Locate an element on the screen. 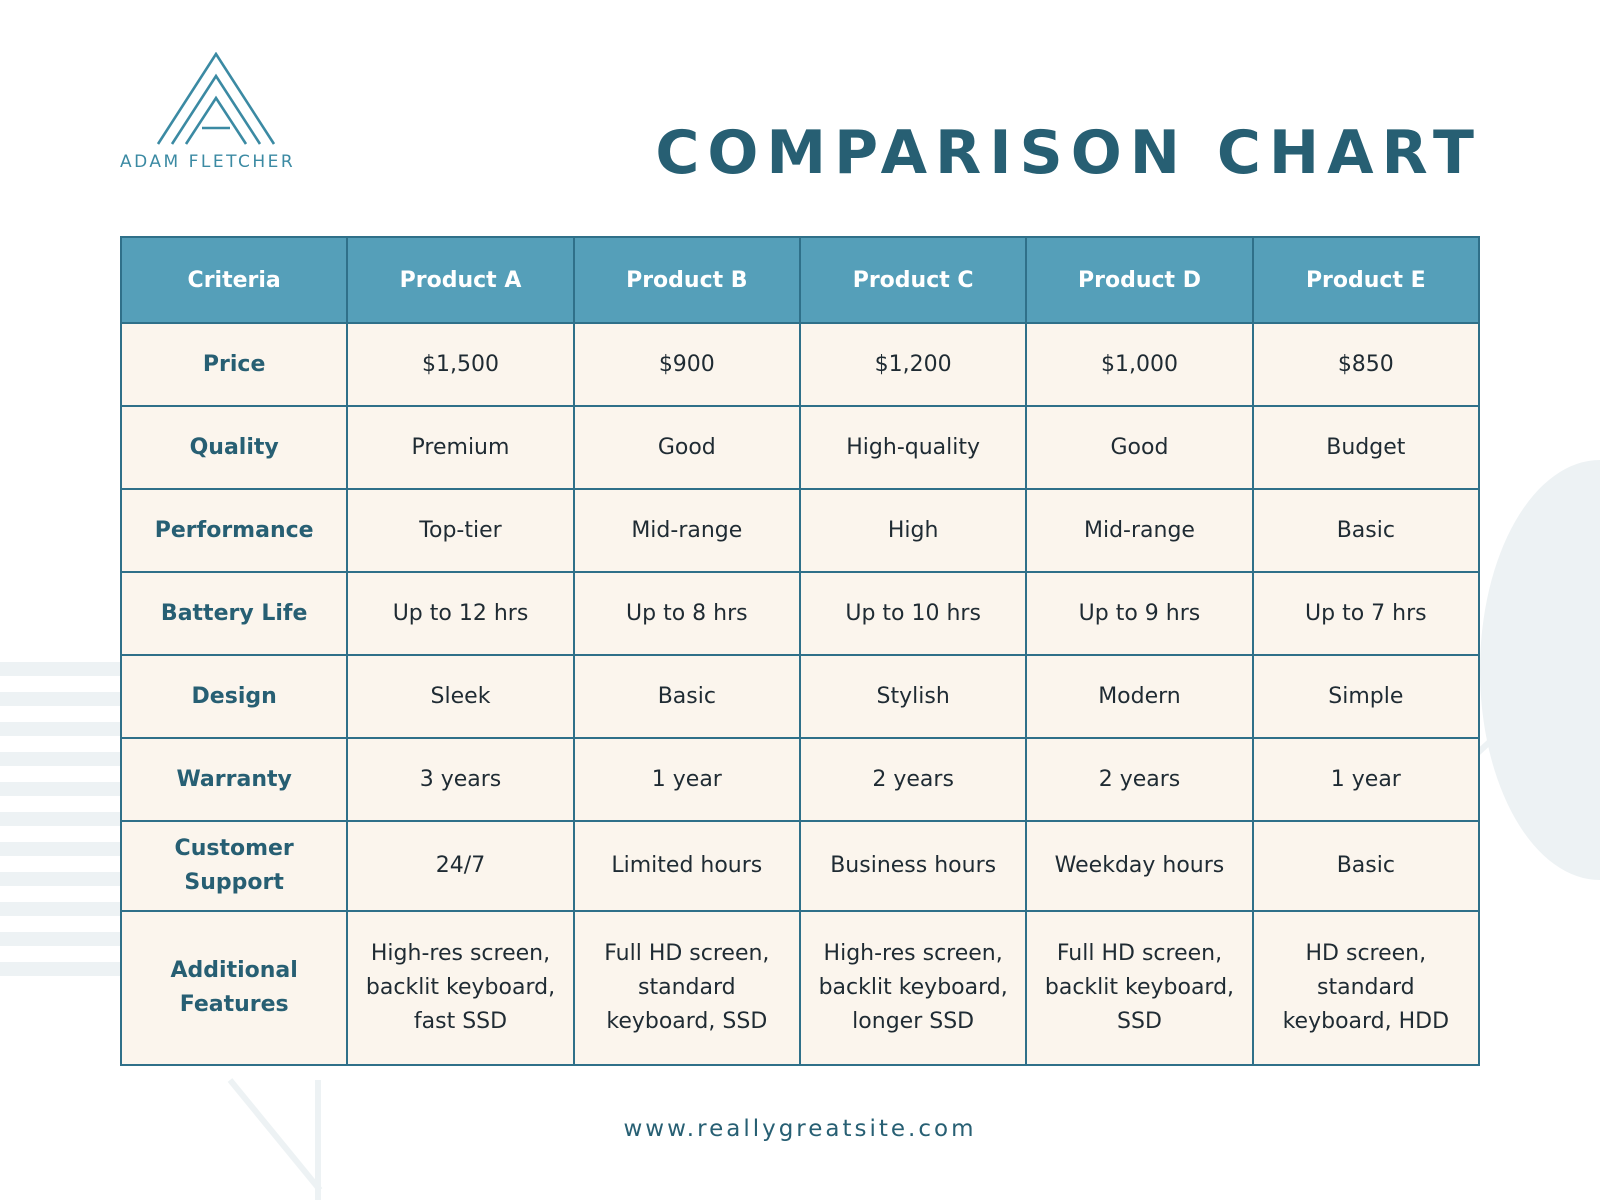 The height and width of the screenshot is (1200, 1600). value-cell: Budget is located at coordinates (1366, 447).